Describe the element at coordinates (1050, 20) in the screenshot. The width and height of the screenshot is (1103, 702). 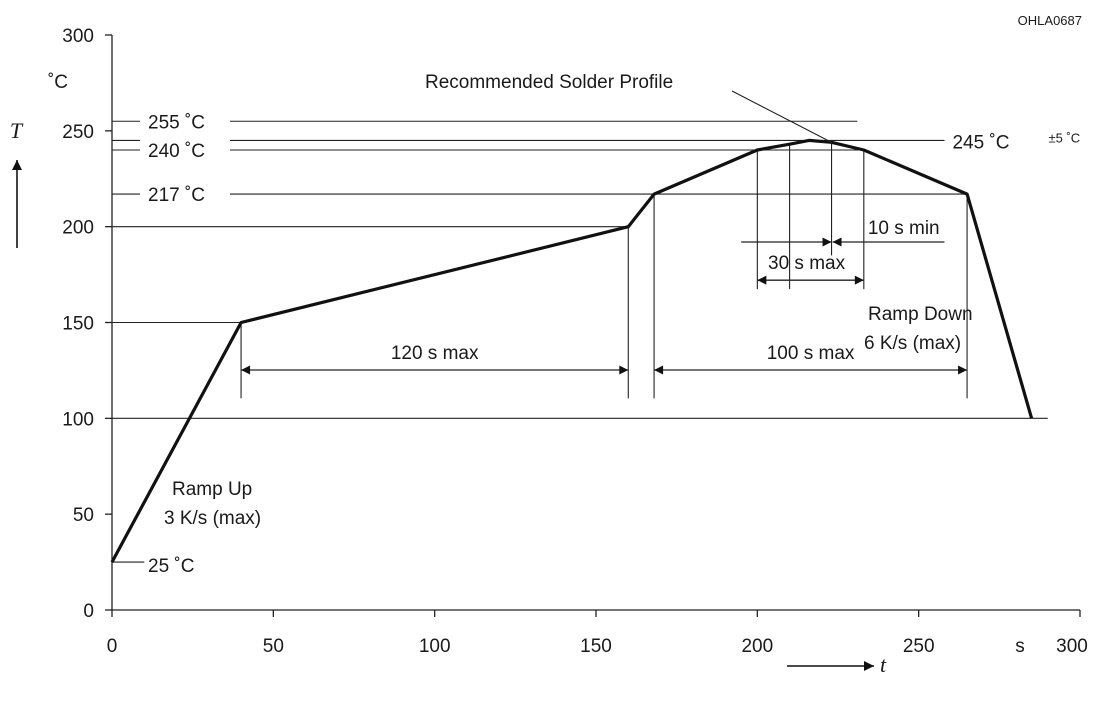
I see `figure-code: OHLA0687` at that location.